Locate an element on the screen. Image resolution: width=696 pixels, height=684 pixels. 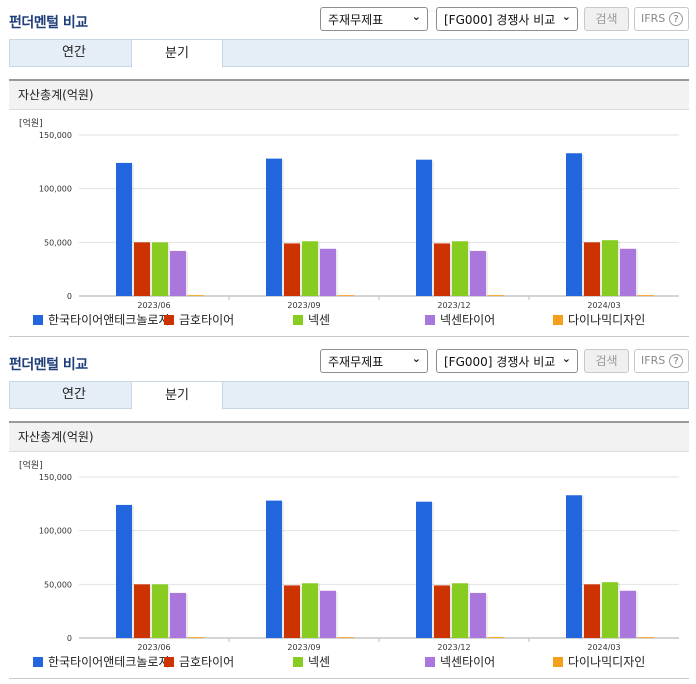
divider is located at coordinates (349, 678).